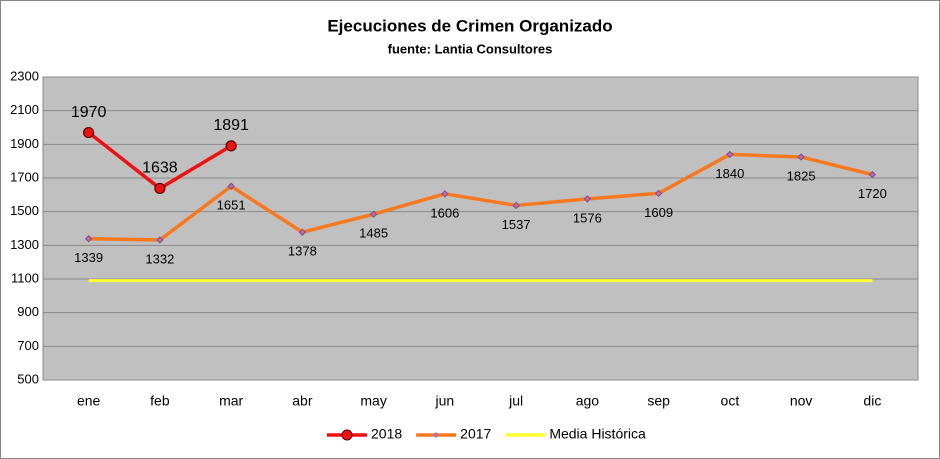 This screenshot has height=459, width=940. What do you see at coordinates (730, 401) in the screenshot?
I see `x-tick-label: oct` at bounding box center [730, 401].